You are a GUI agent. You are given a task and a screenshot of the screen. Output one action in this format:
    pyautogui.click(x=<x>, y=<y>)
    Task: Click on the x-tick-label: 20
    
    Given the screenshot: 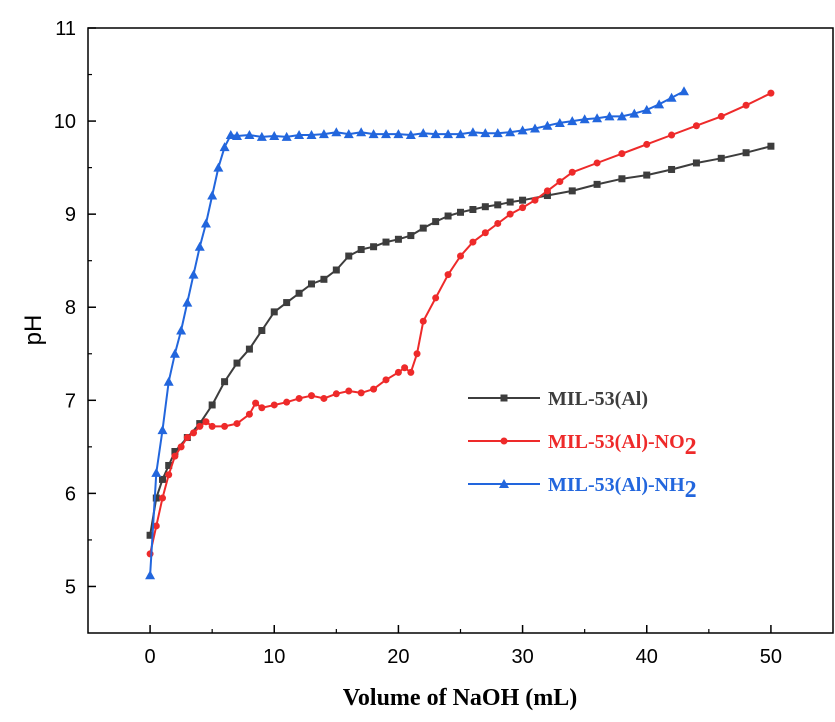 What is the action you would take?
    pyautogui.click(x=398, y=657)
    